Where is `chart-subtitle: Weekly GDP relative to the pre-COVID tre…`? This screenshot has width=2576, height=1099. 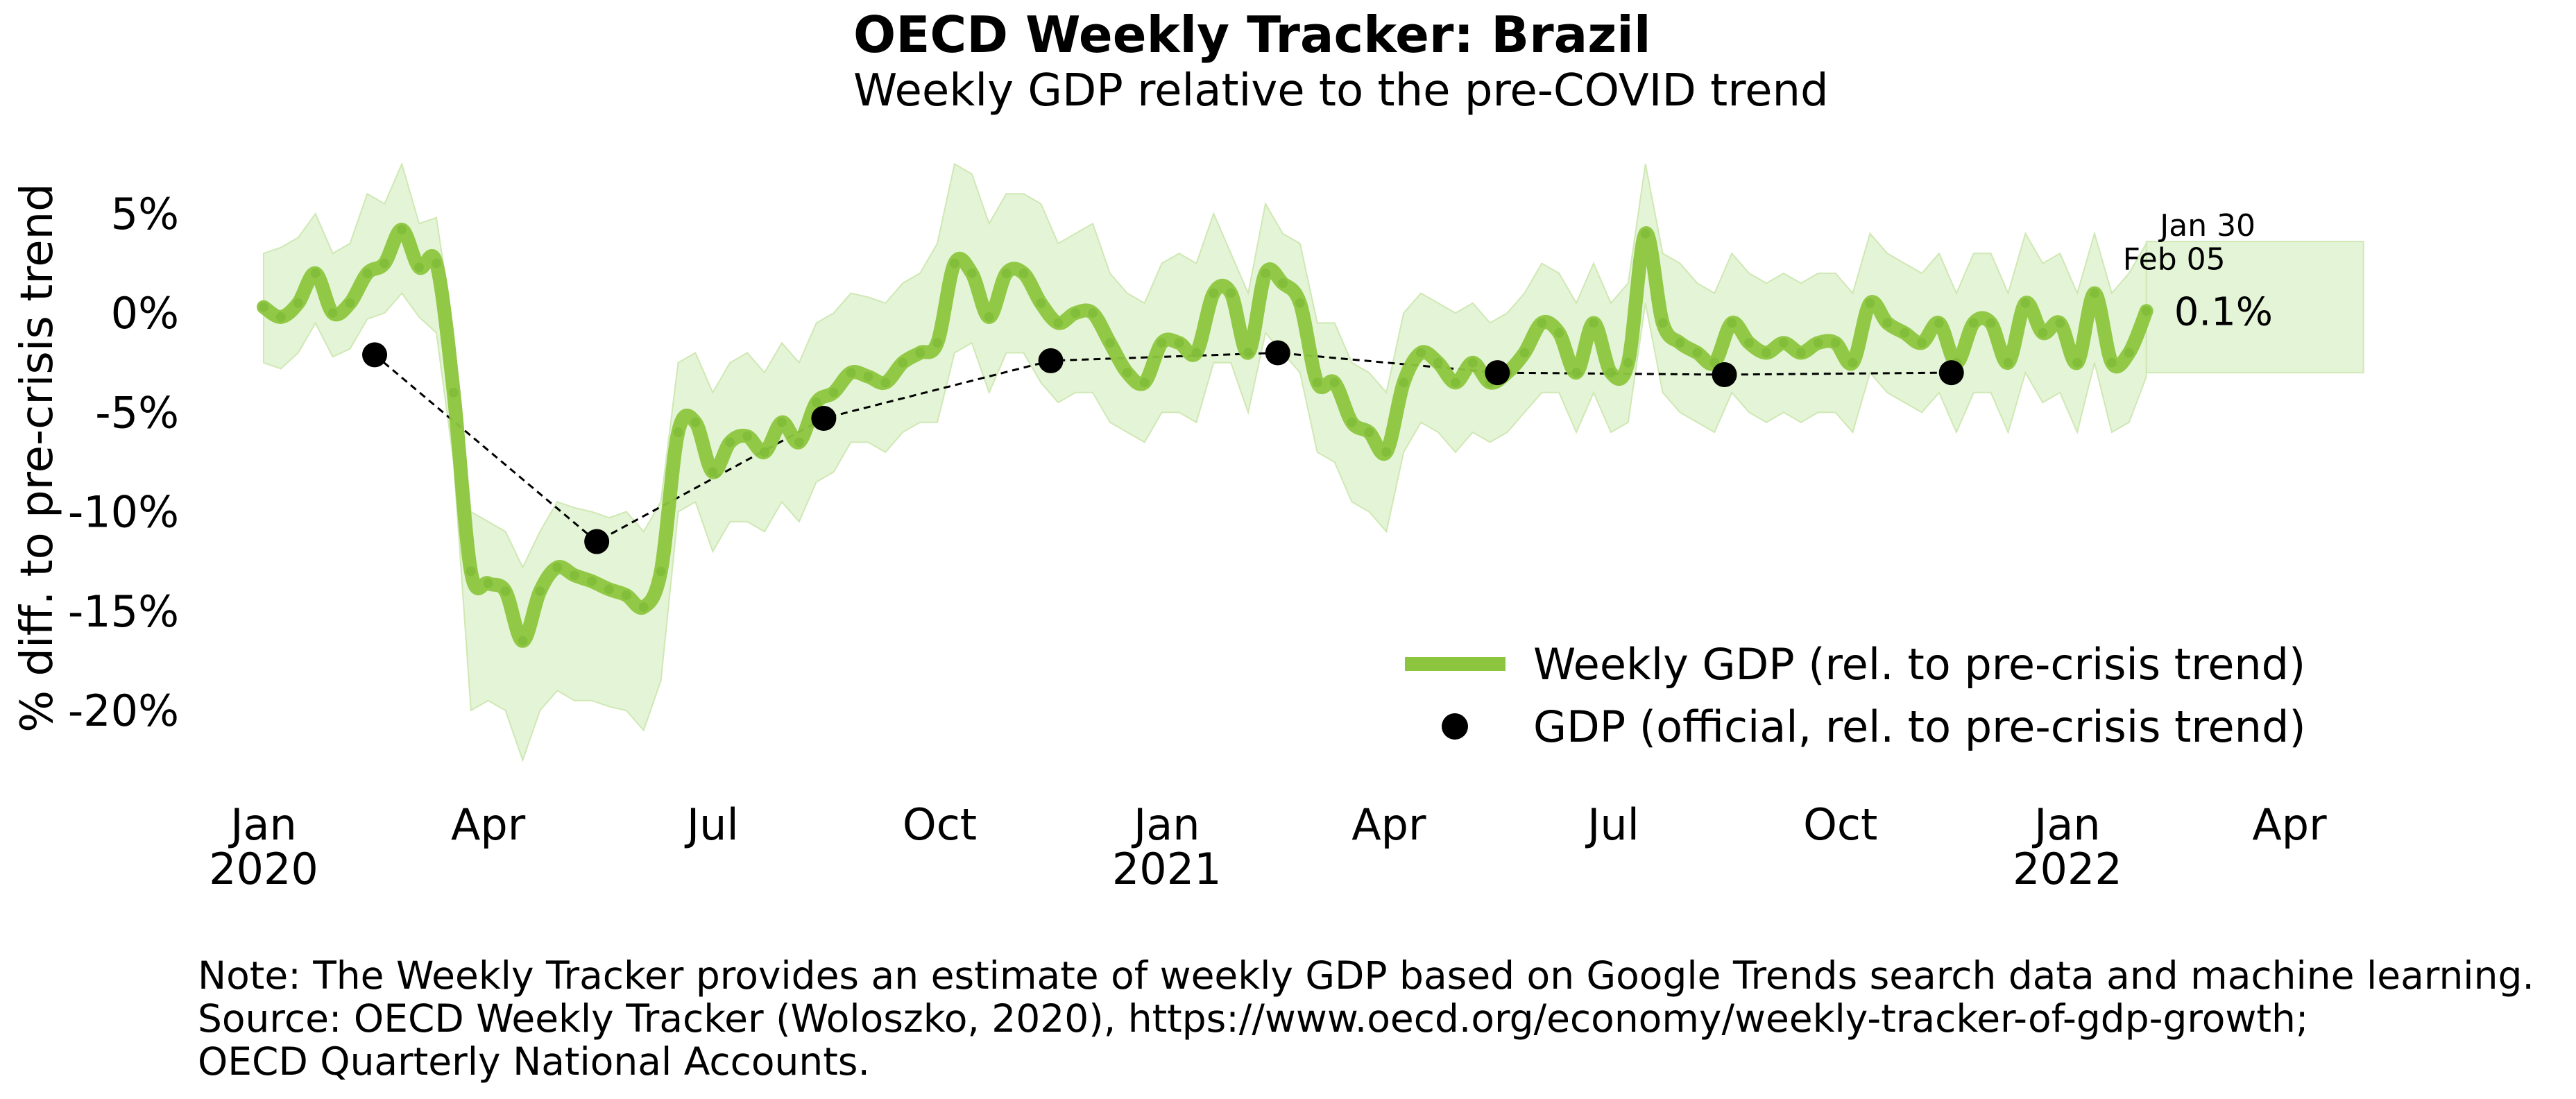
chart-subtitle: Weekly GDP relative to the pre-COVID tre… is located at coordinates (1341, 91).